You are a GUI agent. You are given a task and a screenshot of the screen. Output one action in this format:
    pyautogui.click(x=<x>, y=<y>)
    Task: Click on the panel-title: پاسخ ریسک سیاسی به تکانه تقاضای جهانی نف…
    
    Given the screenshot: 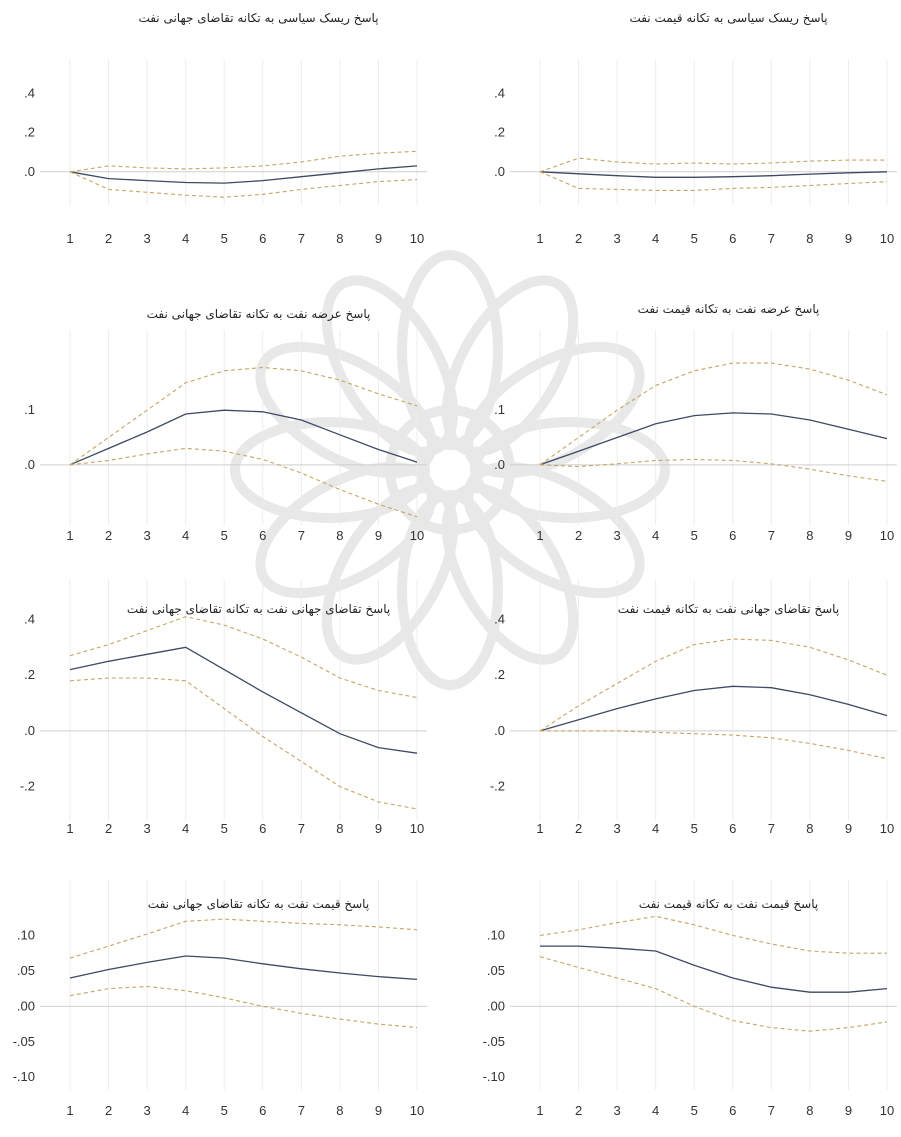 What is the action you would take?
    pyautogui.click(x=258, y=18)
    